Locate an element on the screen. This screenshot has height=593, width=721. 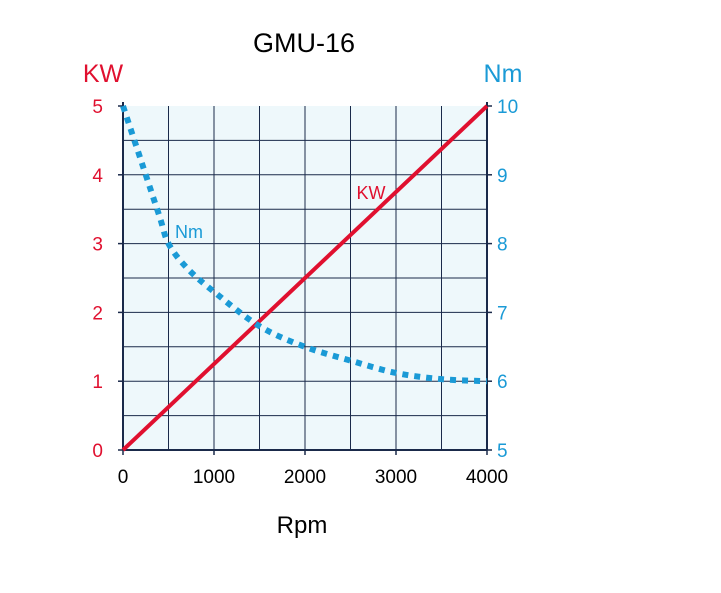
right-tick-label: 5 is located at coordinates (502, 451).